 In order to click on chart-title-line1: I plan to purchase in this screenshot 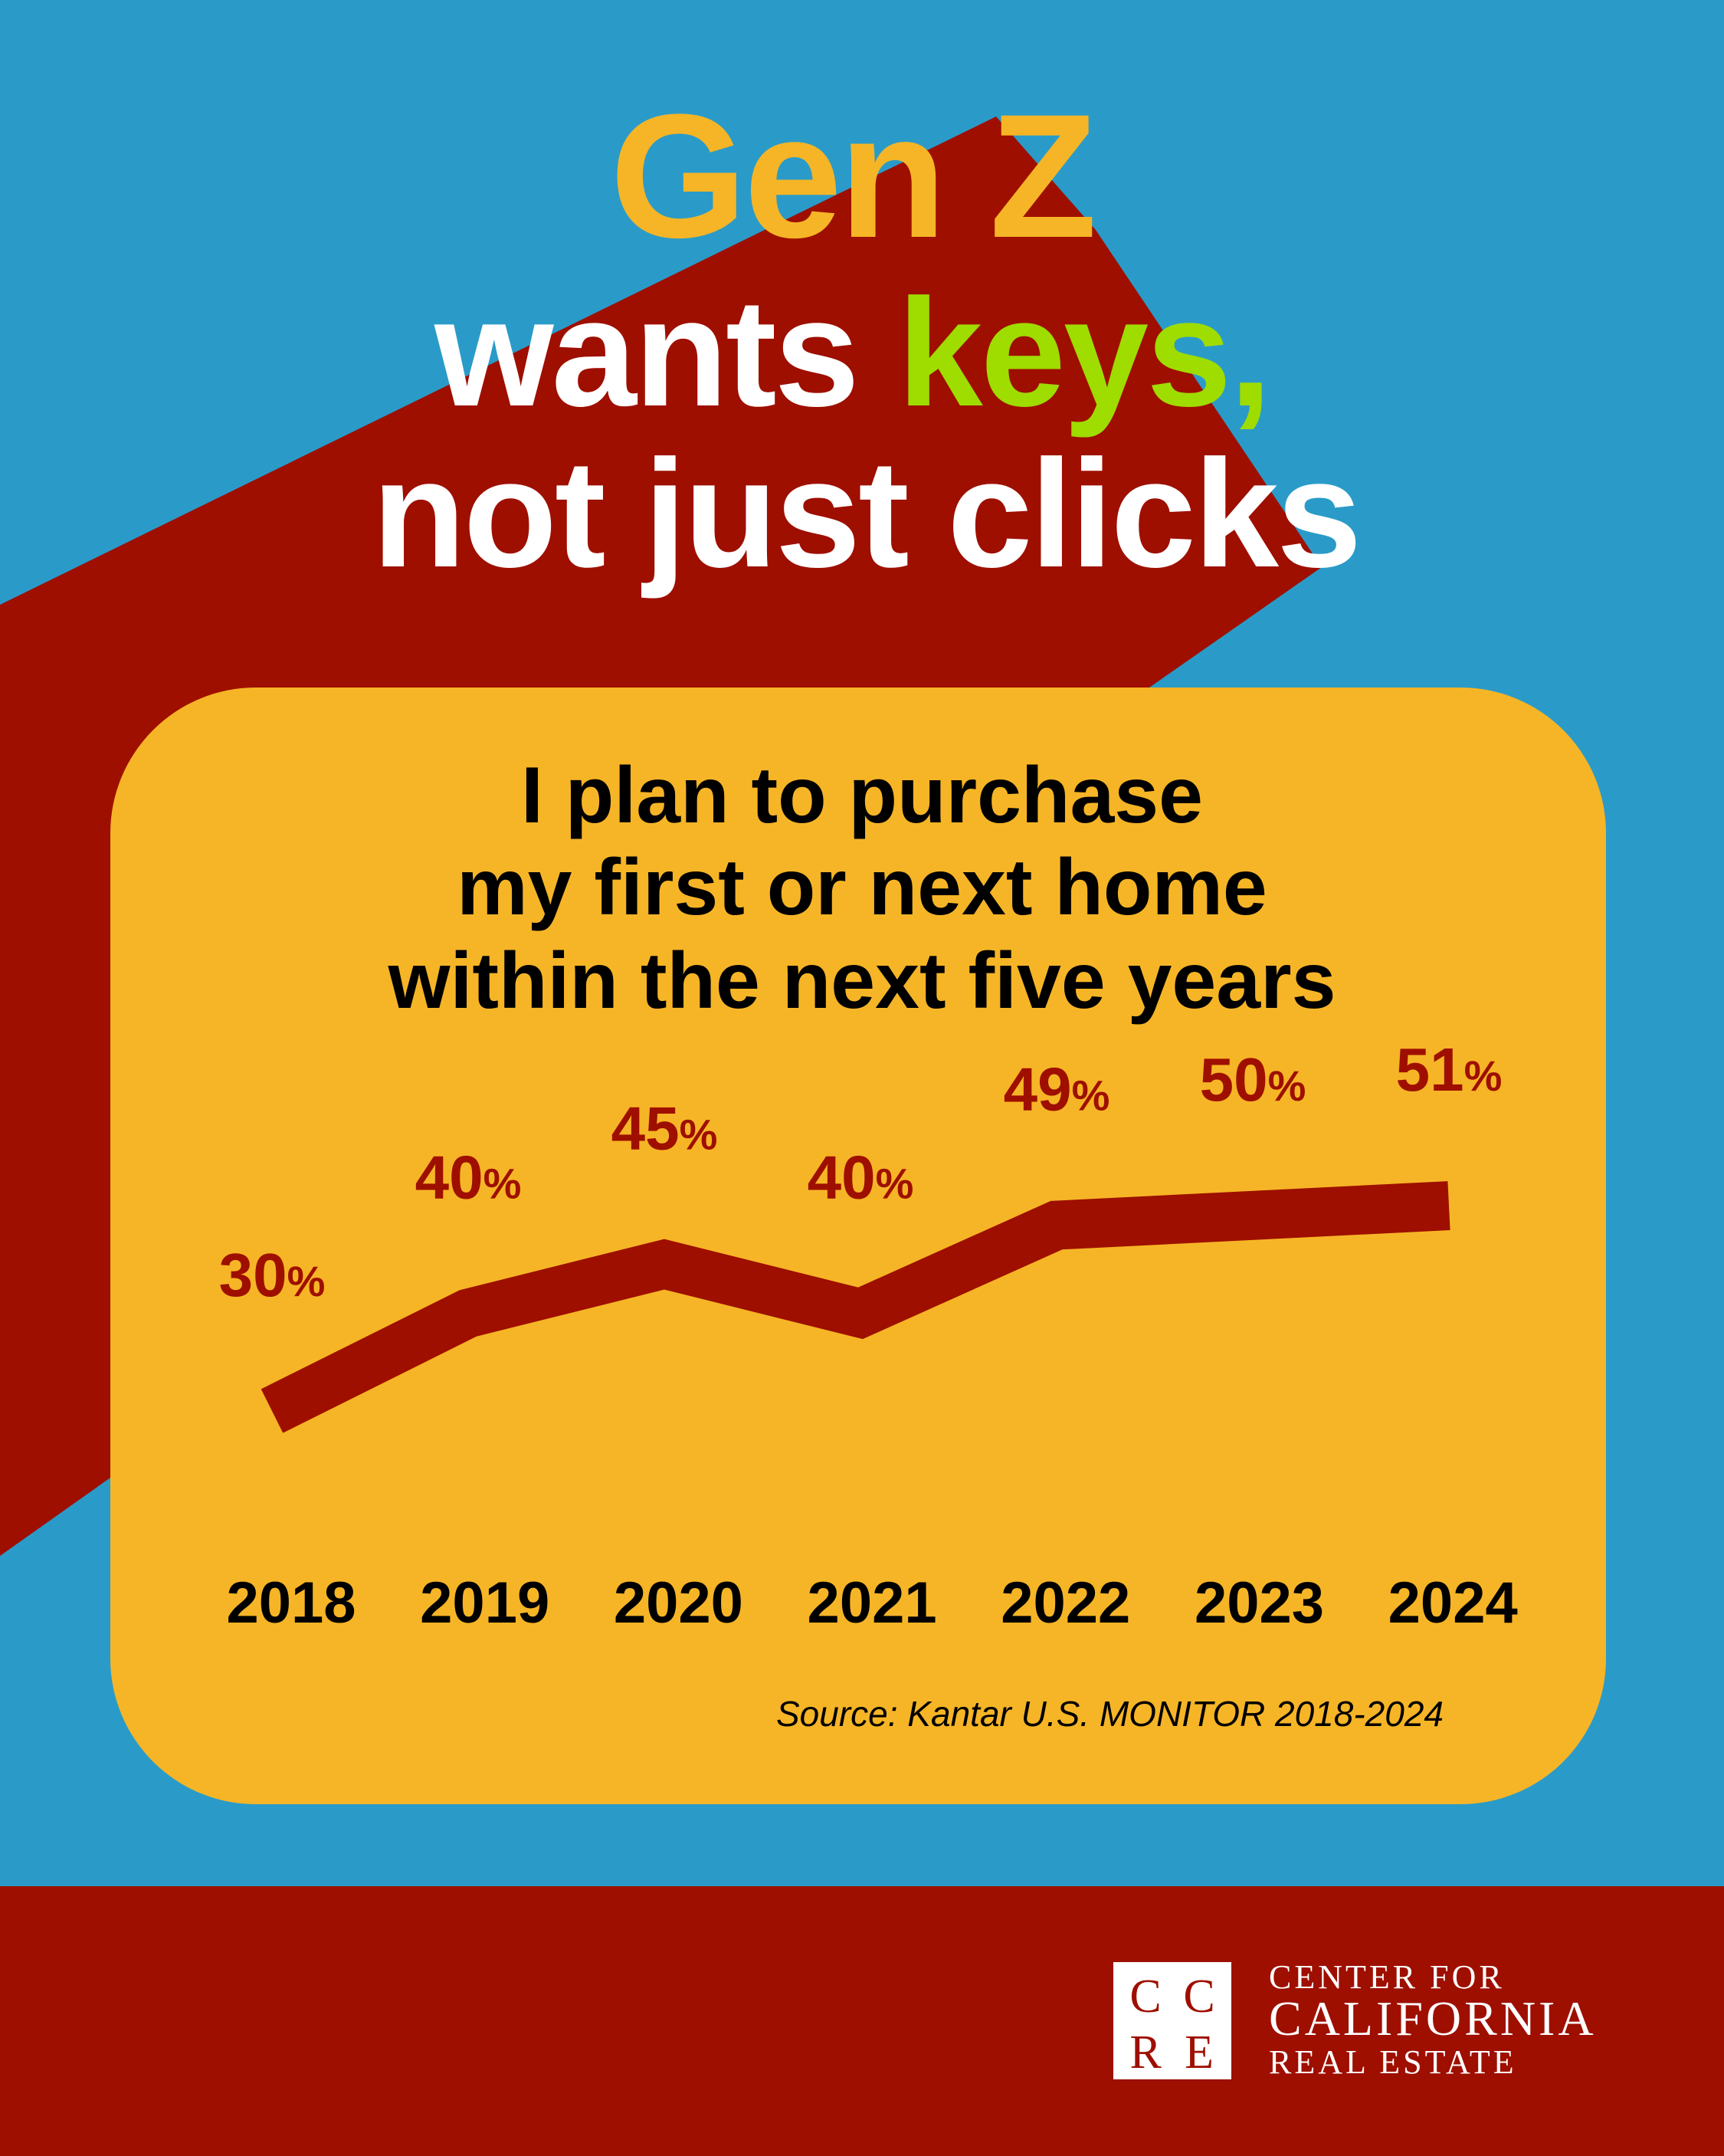, I will do `click(862, 795)`.